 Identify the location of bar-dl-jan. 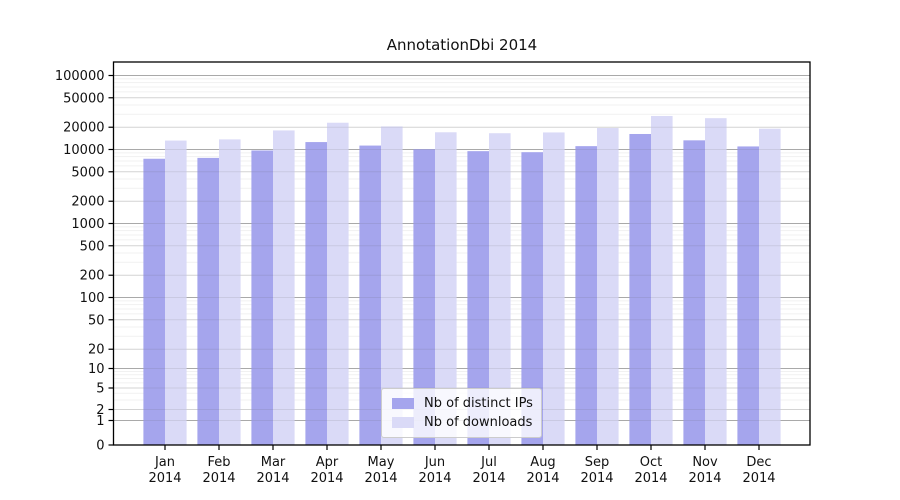
(176, 293).